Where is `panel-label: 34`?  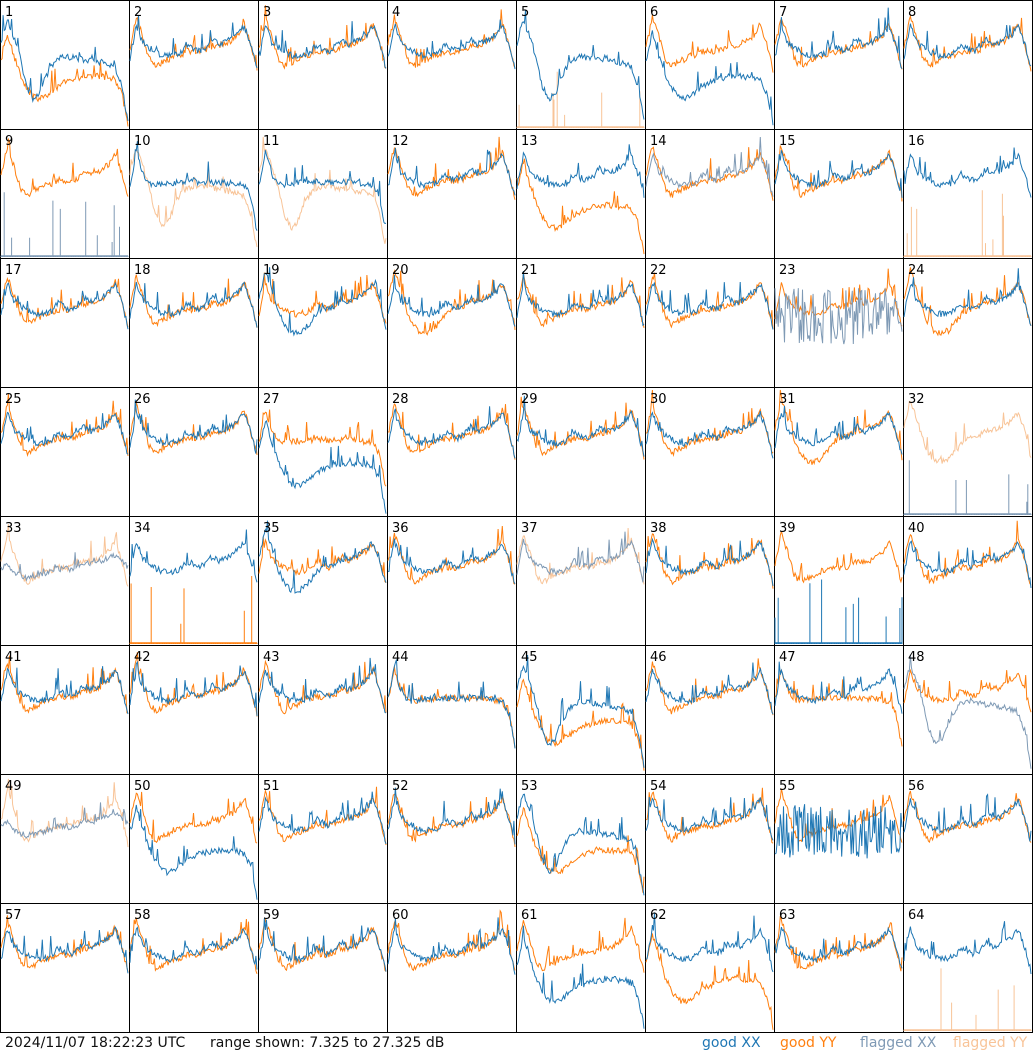
panel-label: 34 is located at coordinates (142, 528).